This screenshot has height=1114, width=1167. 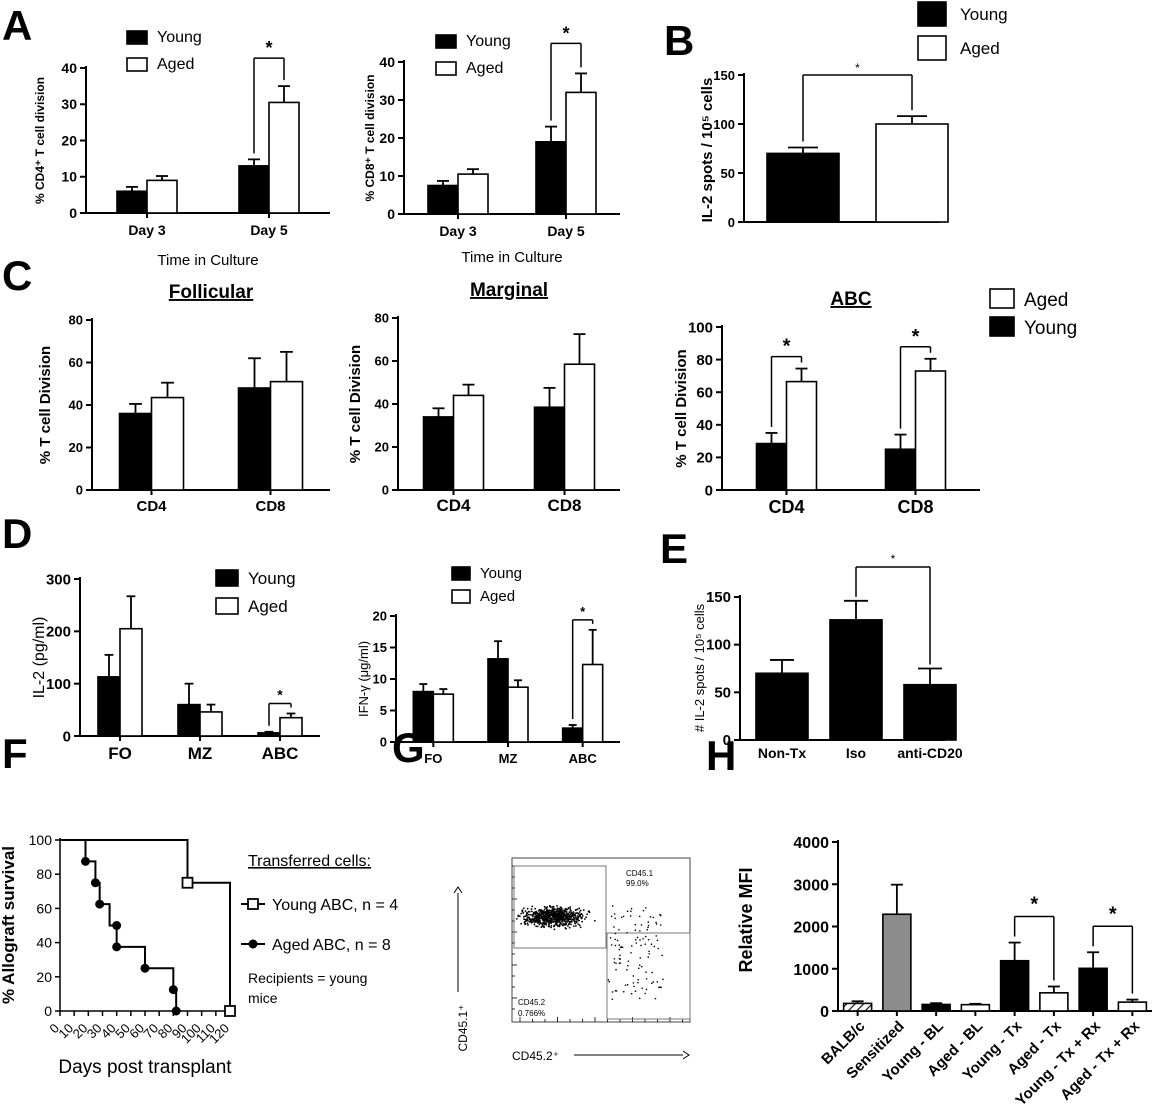 I want to click on y-tick-label: 50, so click(x=722, y=692).